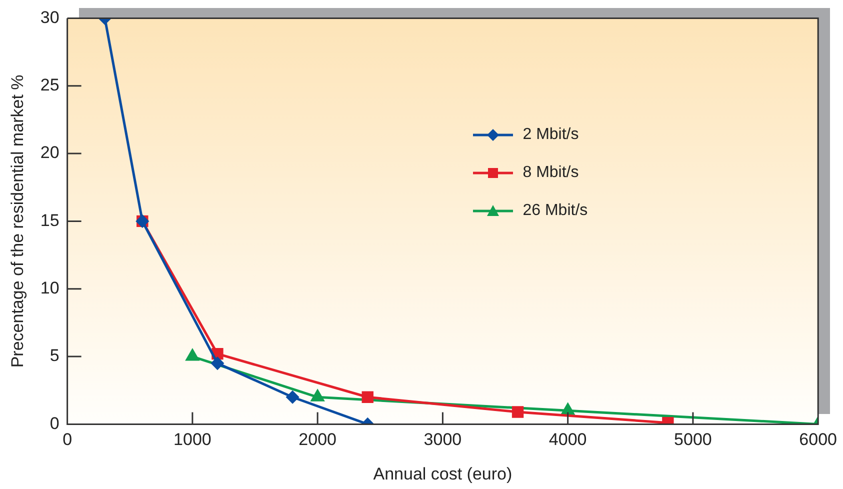 This screenshot has height=489, width=843. Describe the element at coordinates (50, 85) in the screenshot. I see `y-tick-label: 25` at that location.